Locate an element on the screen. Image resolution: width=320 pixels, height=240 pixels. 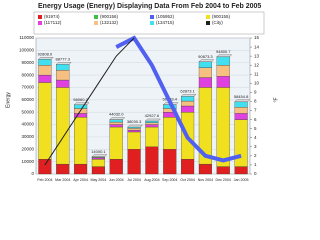
x-tick-label: Nov 2004 is located at coordinates (205, 180).